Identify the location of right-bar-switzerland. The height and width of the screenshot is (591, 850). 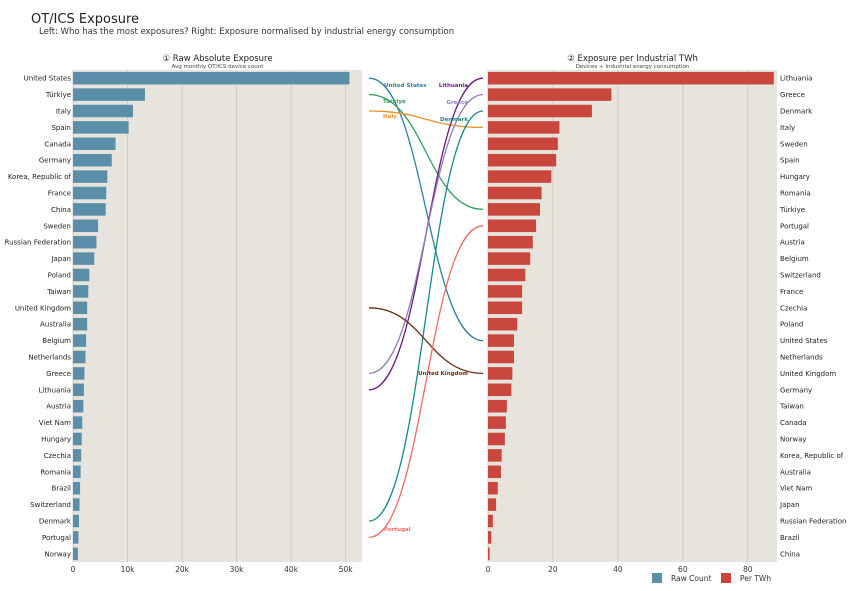
(507, 275).